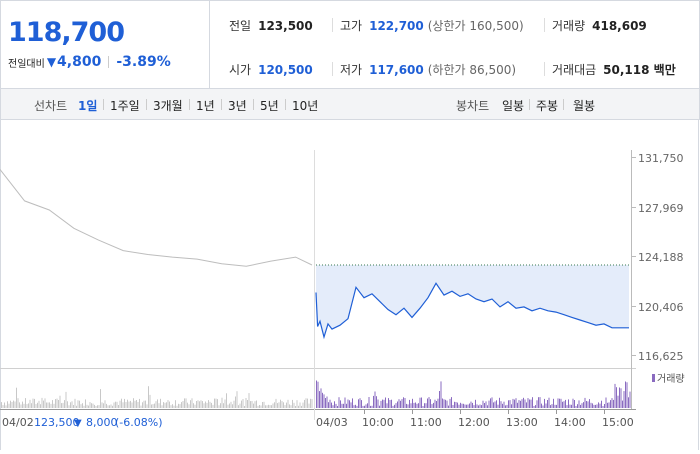 Image resolution: width=700 pixels, height=454 pixels. What do you see at coordinates (205, 106) in the screenshot?
I see `period-1year: 1년` at bounding box center [205, 106].